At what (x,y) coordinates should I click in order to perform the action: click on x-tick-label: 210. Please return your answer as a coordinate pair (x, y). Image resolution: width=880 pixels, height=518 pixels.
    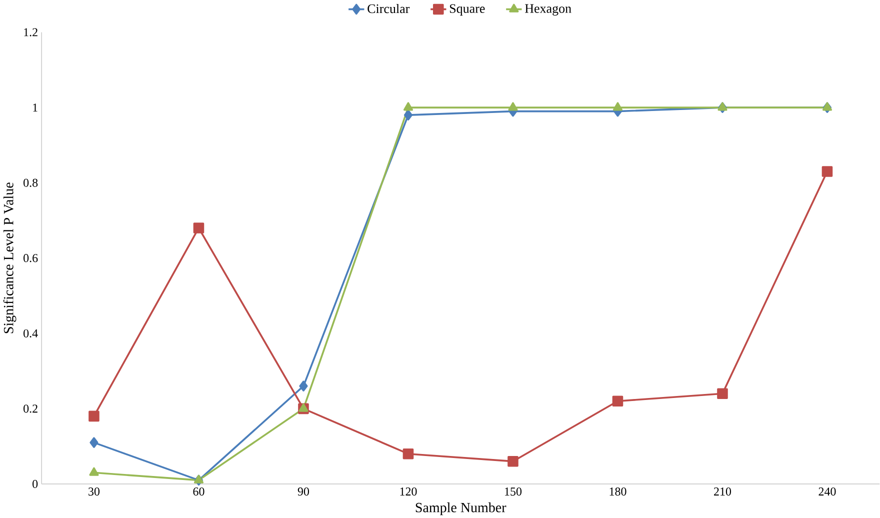
    Looking at the image, I should click on (723, 491).